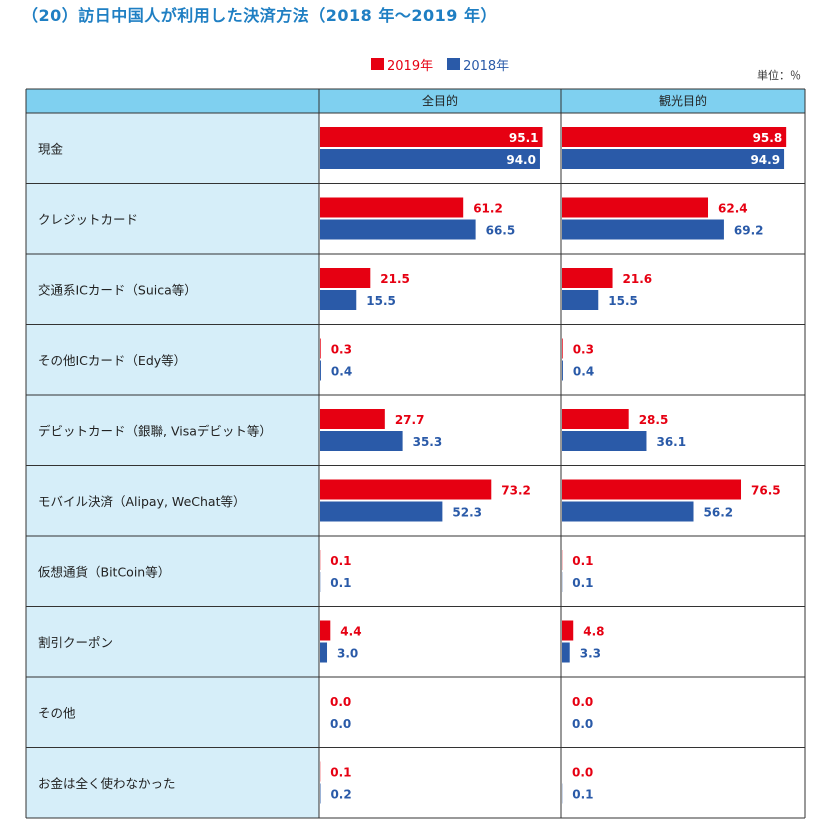  What do you see at coordinates (440, 100) in the screenshot?
I see `panel-header-1: 全目的` at bounding box center [440, 100].